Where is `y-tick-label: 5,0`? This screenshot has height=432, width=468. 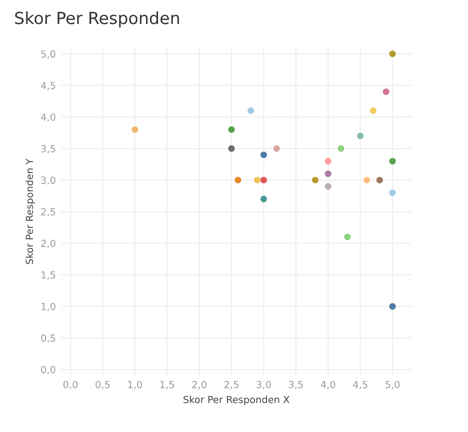
y-tick-label: 5,0 is located at coordinates (48, 54).